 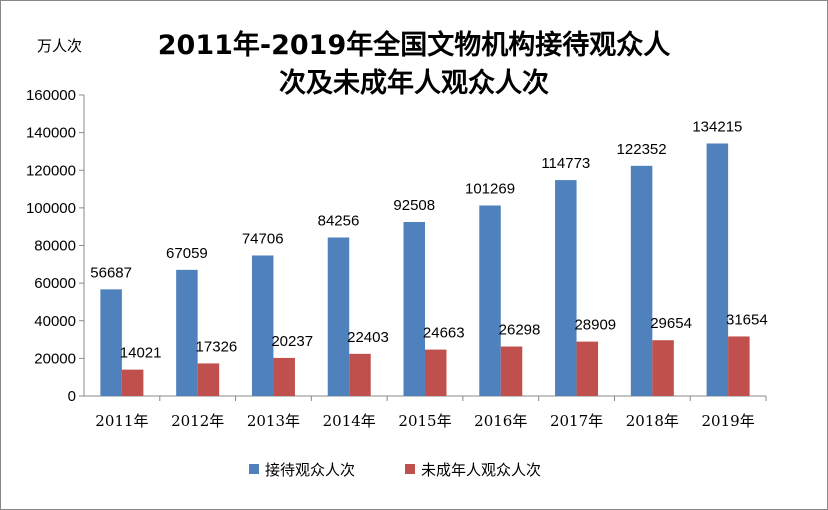 What do you see at coordinates (565, 163) in the screenshot?
I see `data-label: 114773` at bounding box center [565, 163].